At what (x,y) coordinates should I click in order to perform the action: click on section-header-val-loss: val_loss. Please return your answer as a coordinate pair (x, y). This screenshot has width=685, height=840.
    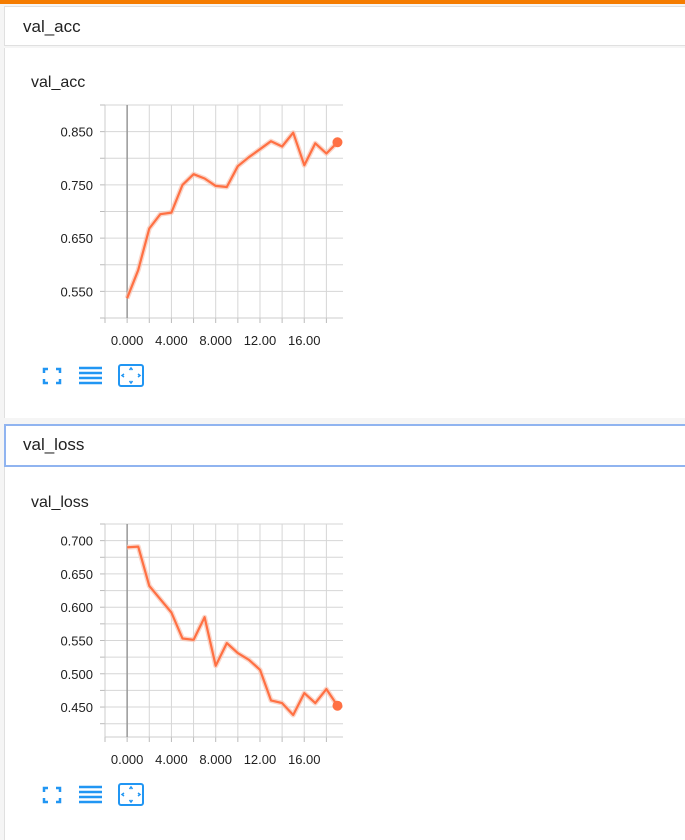
    Looking at the image, I should click on (344, 445).